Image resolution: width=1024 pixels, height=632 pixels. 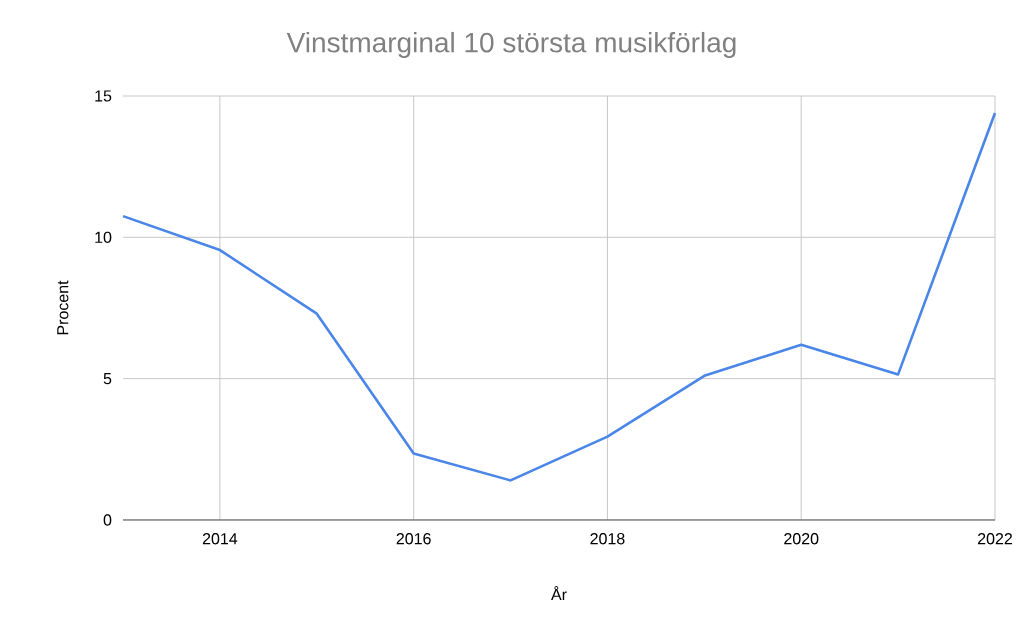 I want to click on y-axis-title: Procent, so click(x=63, y=307).